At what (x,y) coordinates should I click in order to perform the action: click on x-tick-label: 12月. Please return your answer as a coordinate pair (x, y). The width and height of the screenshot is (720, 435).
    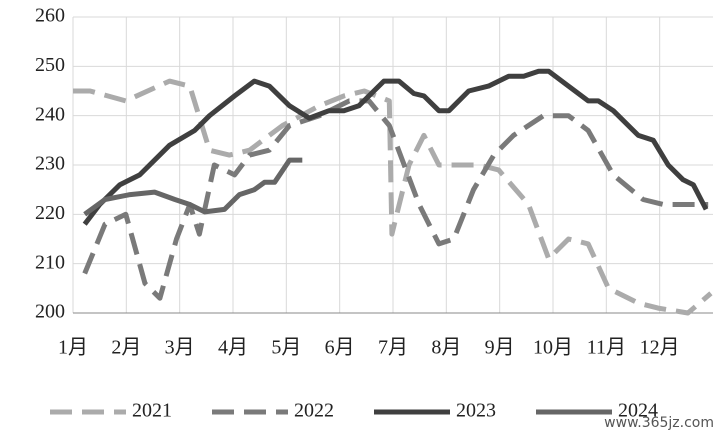
    Looking at the image, I should click on (660, 348).